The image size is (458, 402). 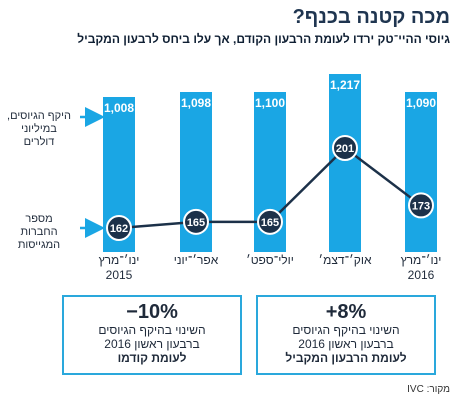 What do you see at coordinates (421, 260) in the screenshot?
I see `x-tick-label-4: ינו׳־מרץ` at bounding box center [421, 260].